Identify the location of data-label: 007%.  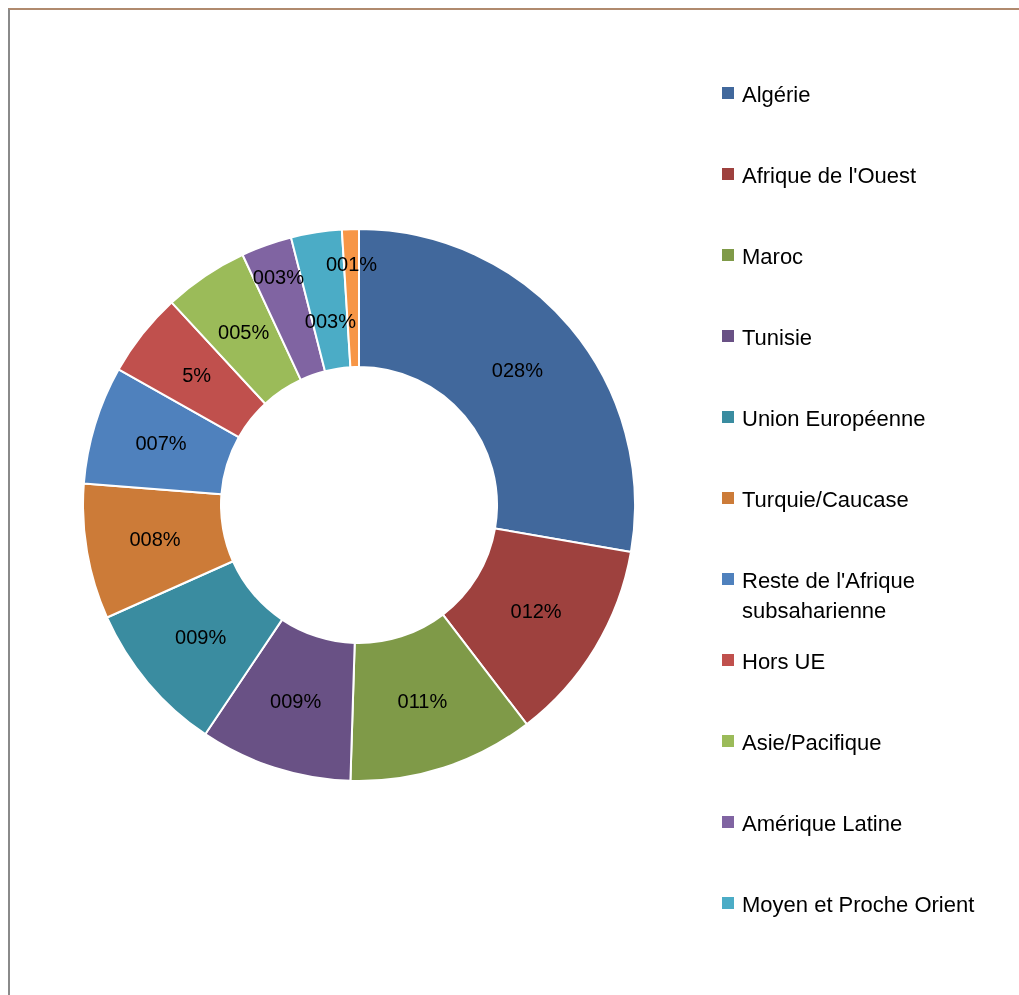
(161, 443).